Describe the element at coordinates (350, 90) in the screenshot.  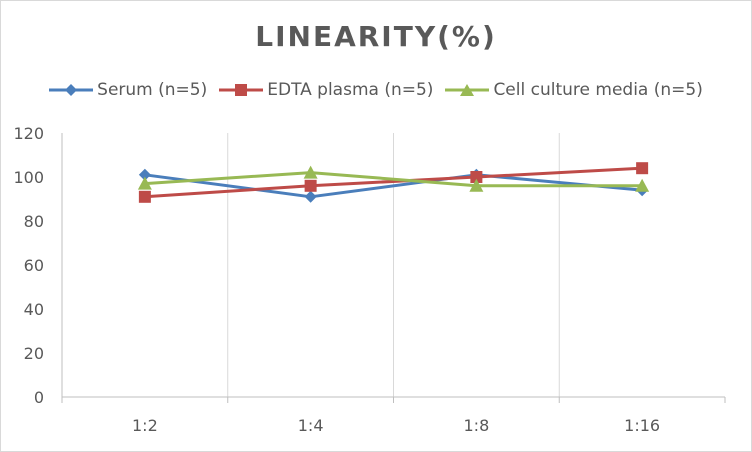
I see `legend-label-edta-plasma: EDTA plasma (n=5)` at that location.